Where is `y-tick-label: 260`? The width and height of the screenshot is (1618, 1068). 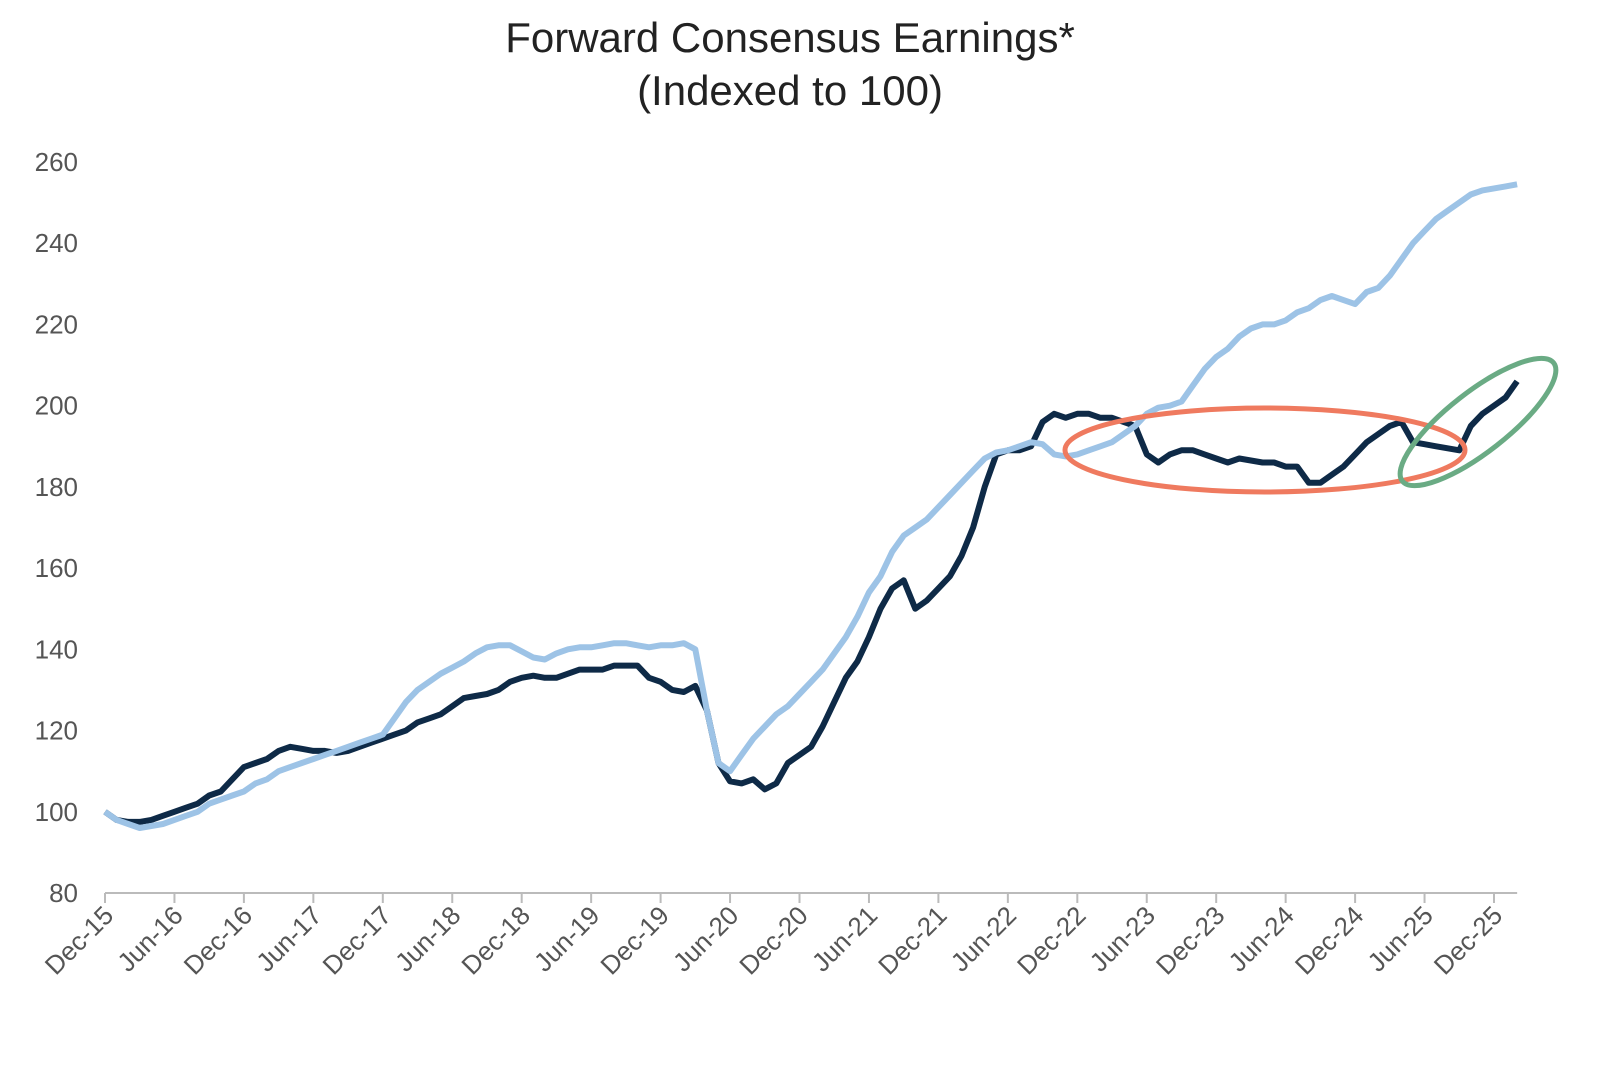 y-tick-label: 260 is located at coordinates (56, 162).